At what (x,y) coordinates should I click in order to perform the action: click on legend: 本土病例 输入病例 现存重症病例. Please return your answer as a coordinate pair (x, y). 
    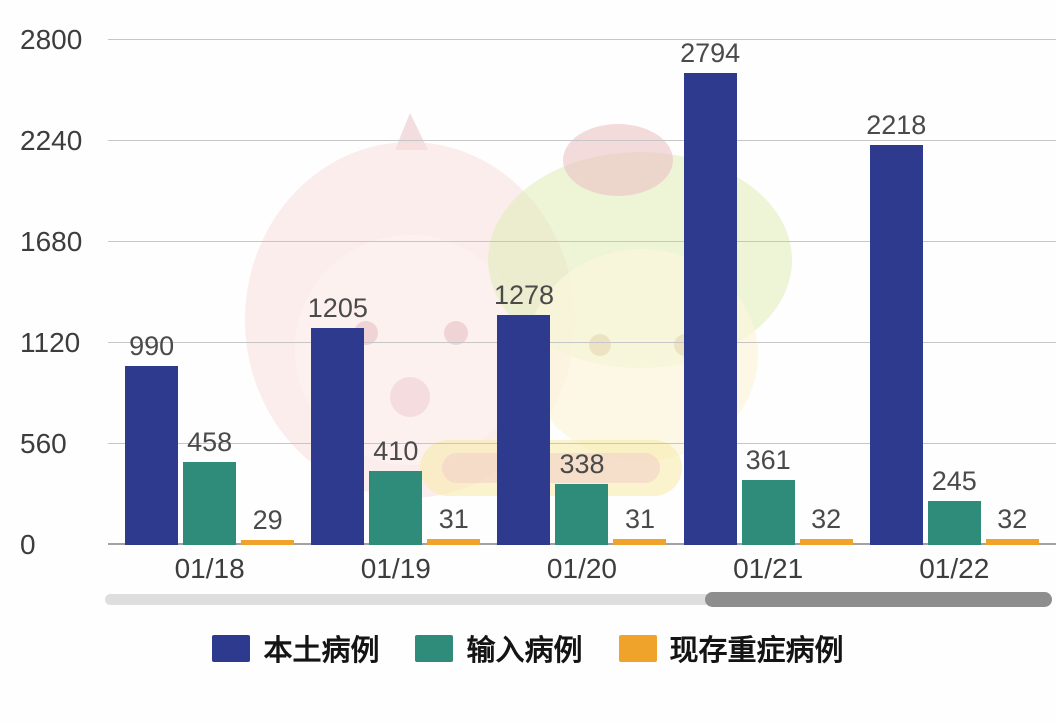
    Looking at the image, I should click on (528, 648).